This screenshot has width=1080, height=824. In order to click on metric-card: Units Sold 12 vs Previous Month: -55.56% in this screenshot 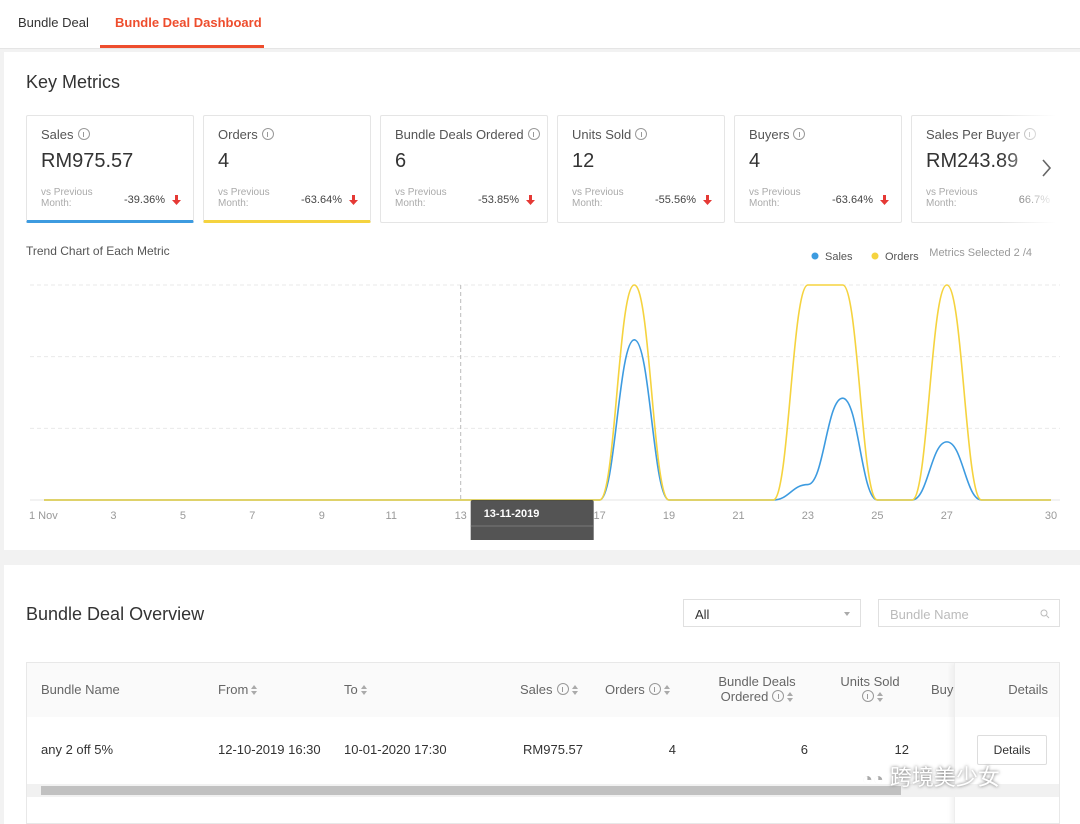, I will do `click(641, 169)`.